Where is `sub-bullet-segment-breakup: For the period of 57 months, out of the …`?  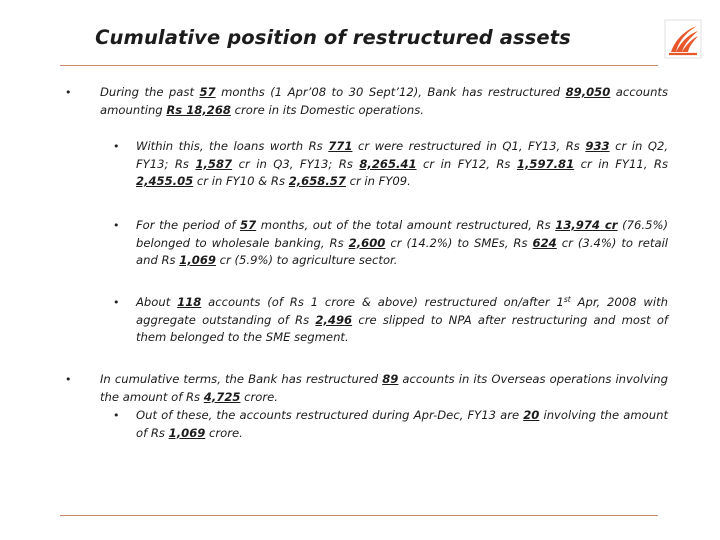 sub-bullet-segment-breakup: For the period of 57 months, out of the … is located at coordinates (402, 242).